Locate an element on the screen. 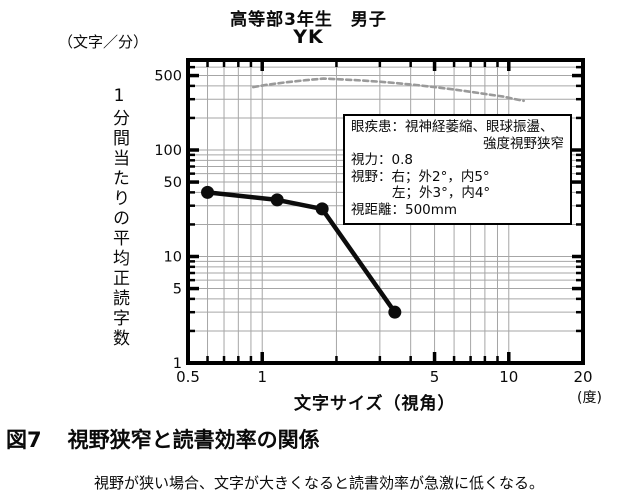  y-axis-title: 1分間当たりの平均正読字数 is located at coordinates (119, 217).